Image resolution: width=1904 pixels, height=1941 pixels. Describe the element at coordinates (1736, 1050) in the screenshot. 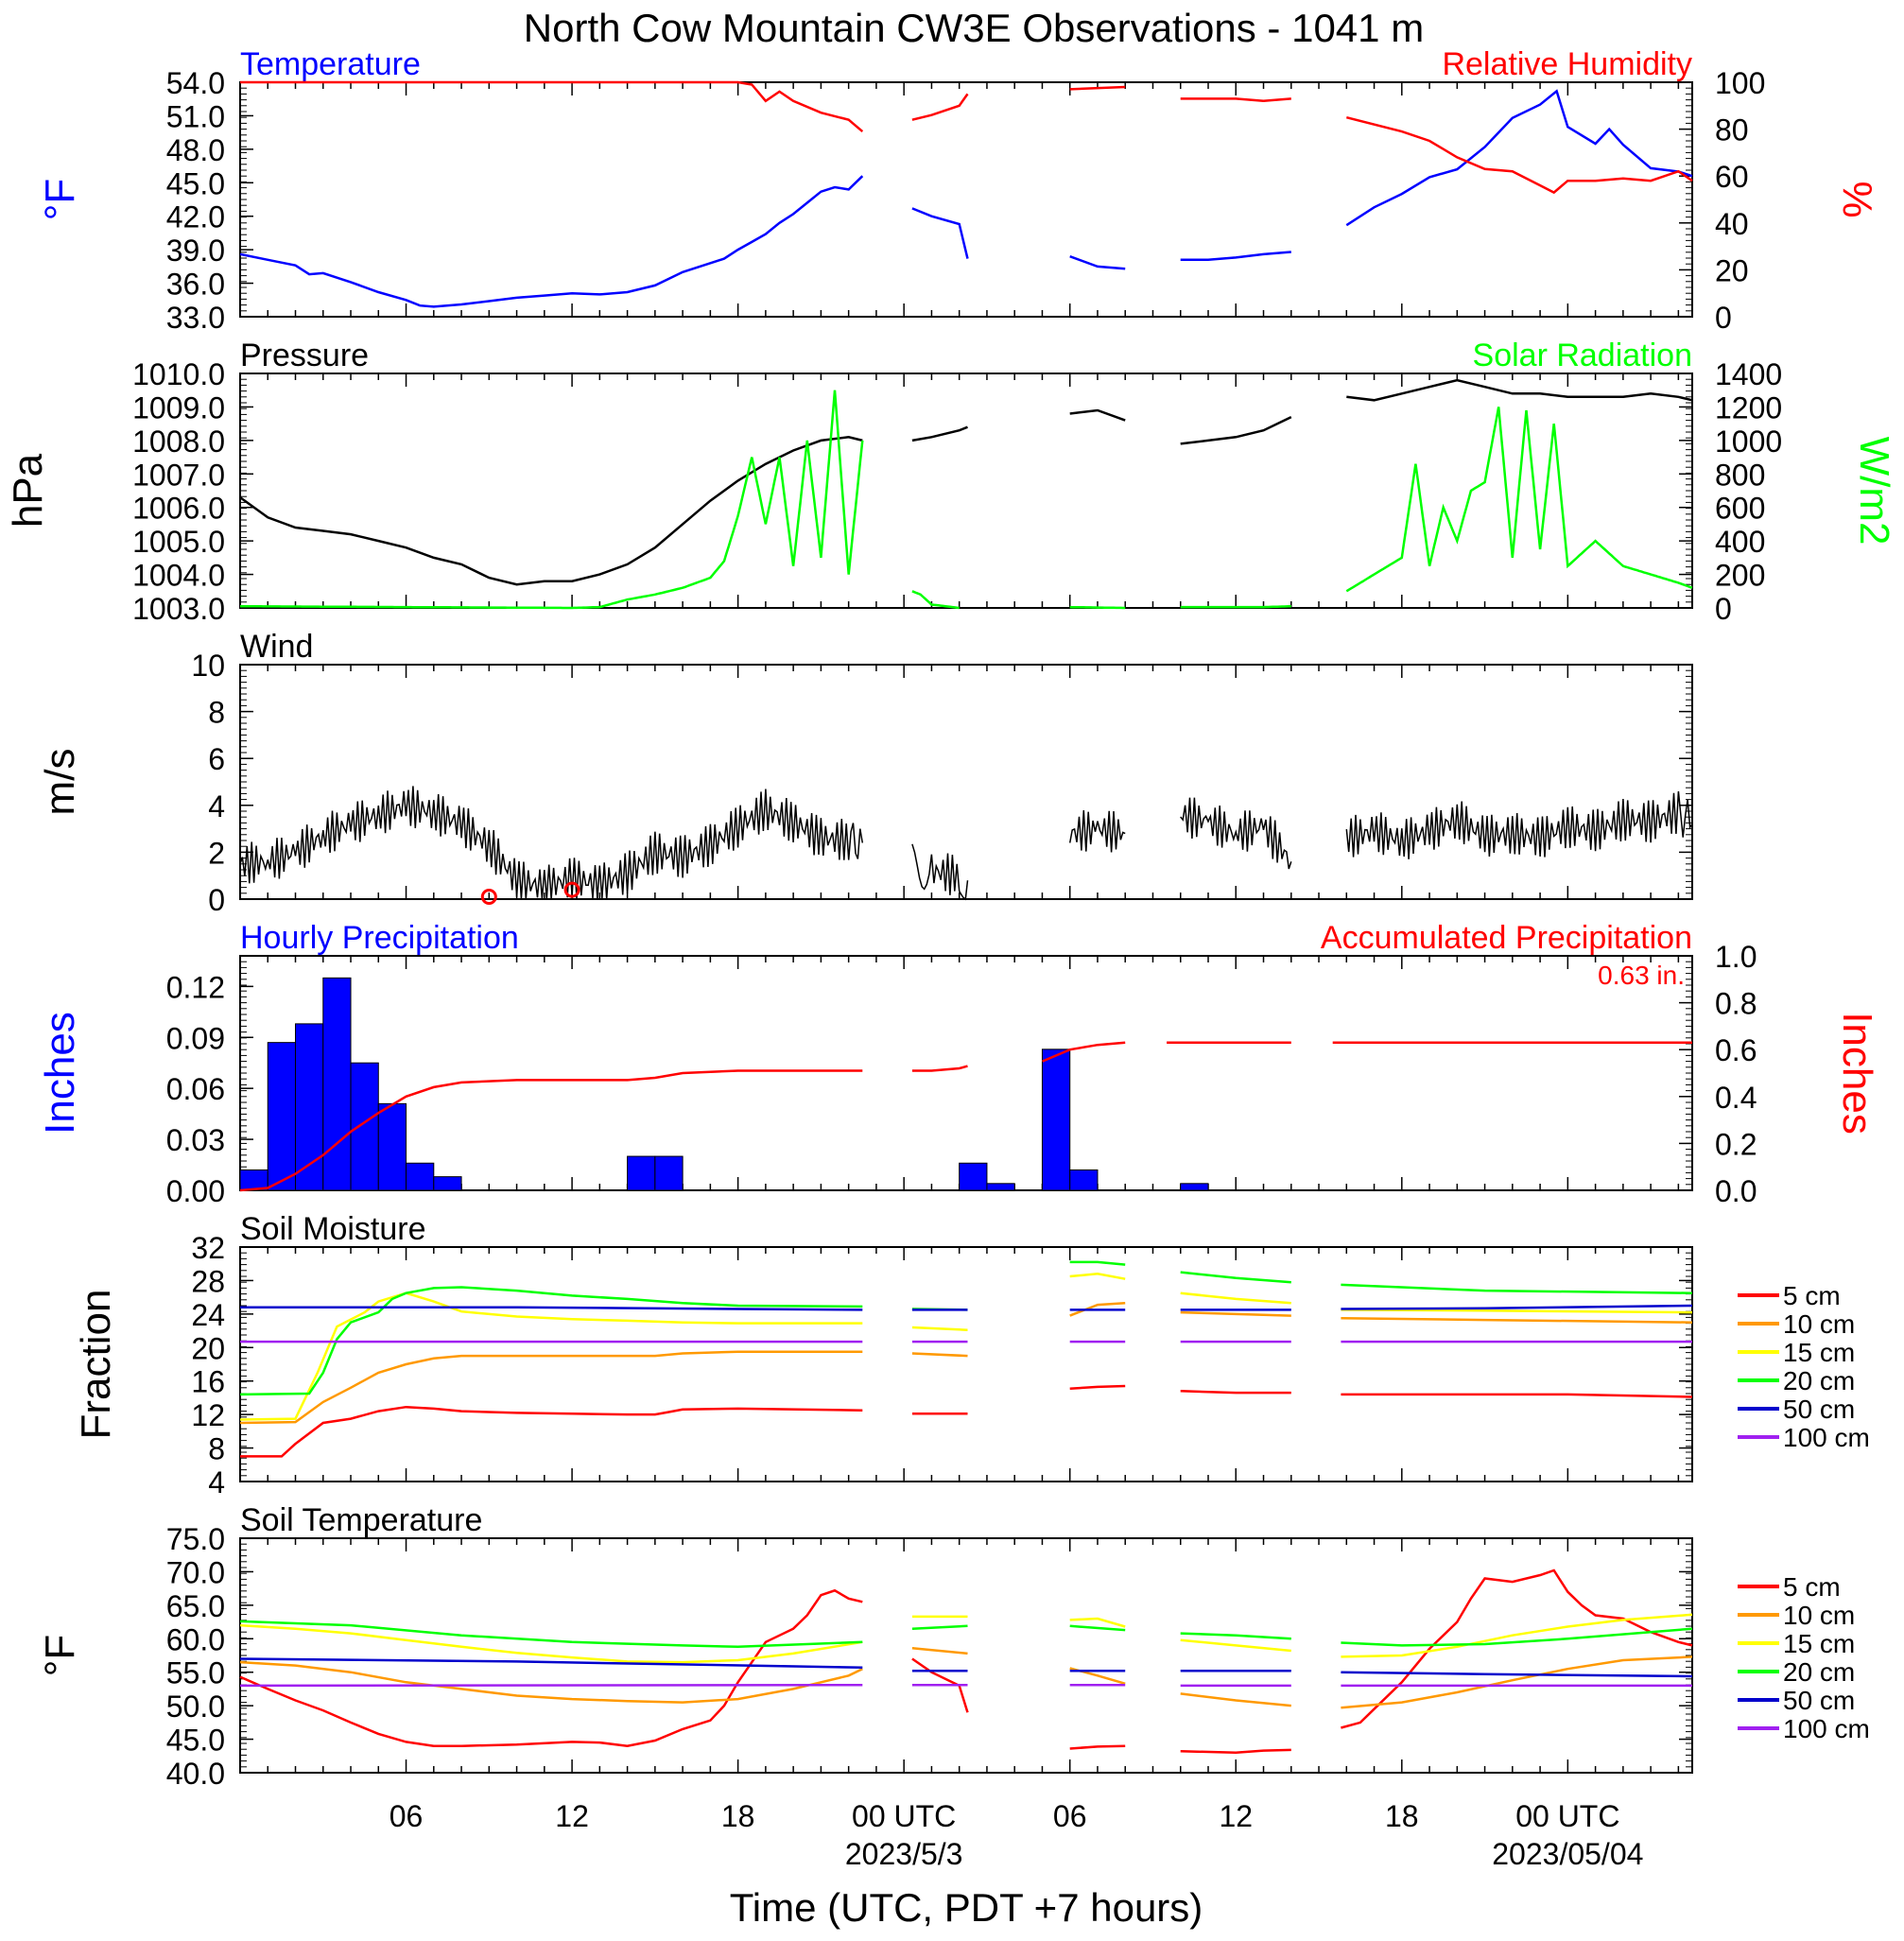

I see `y2-tick-label: 0.6` at that location.